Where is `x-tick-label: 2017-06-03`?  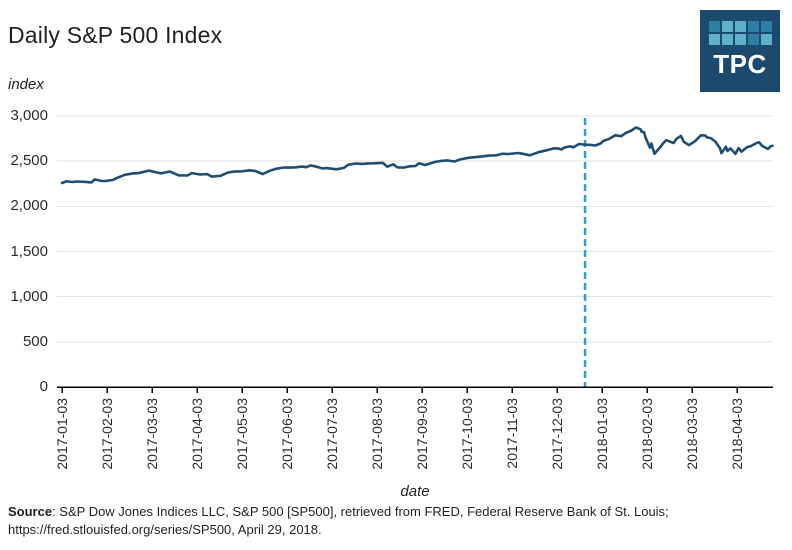
x-tick-label: 2017-06-03 is located at coordinates (287, 434).